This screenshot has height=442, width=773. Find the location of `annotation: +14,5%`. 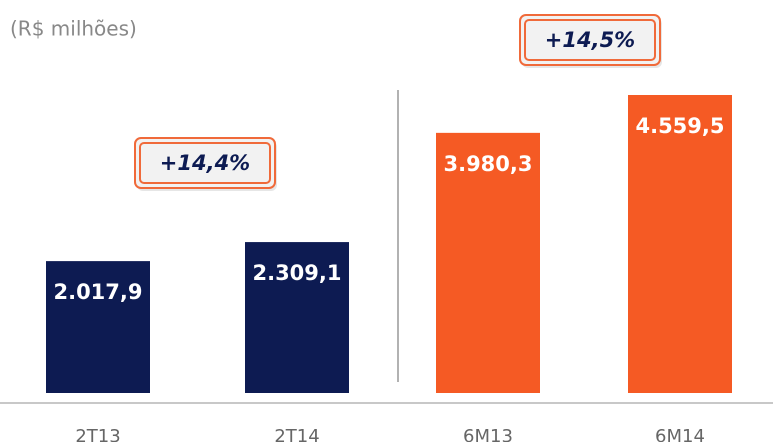

annotation: +14,5% is located at coordinates (590, 40).